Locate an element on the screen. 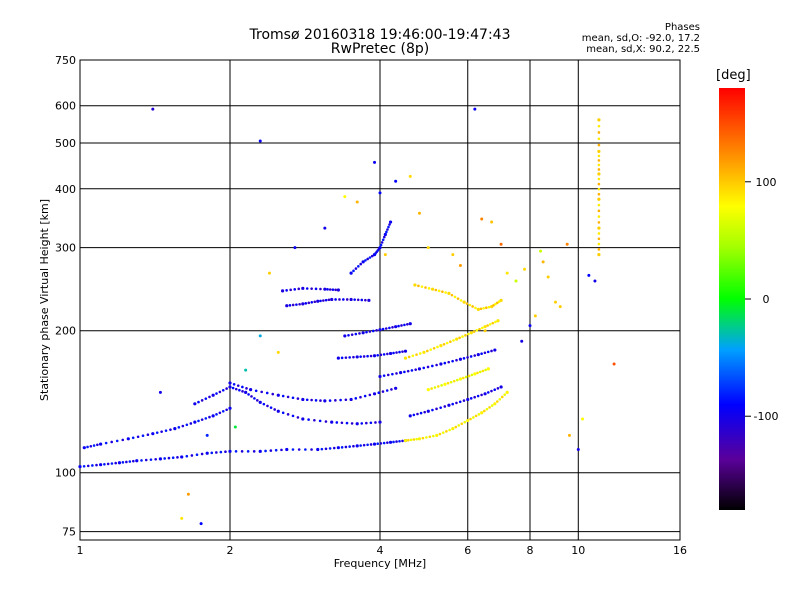 The image size is (800, 600). y-tick-label: 100 is located at coordinates (65, 473).